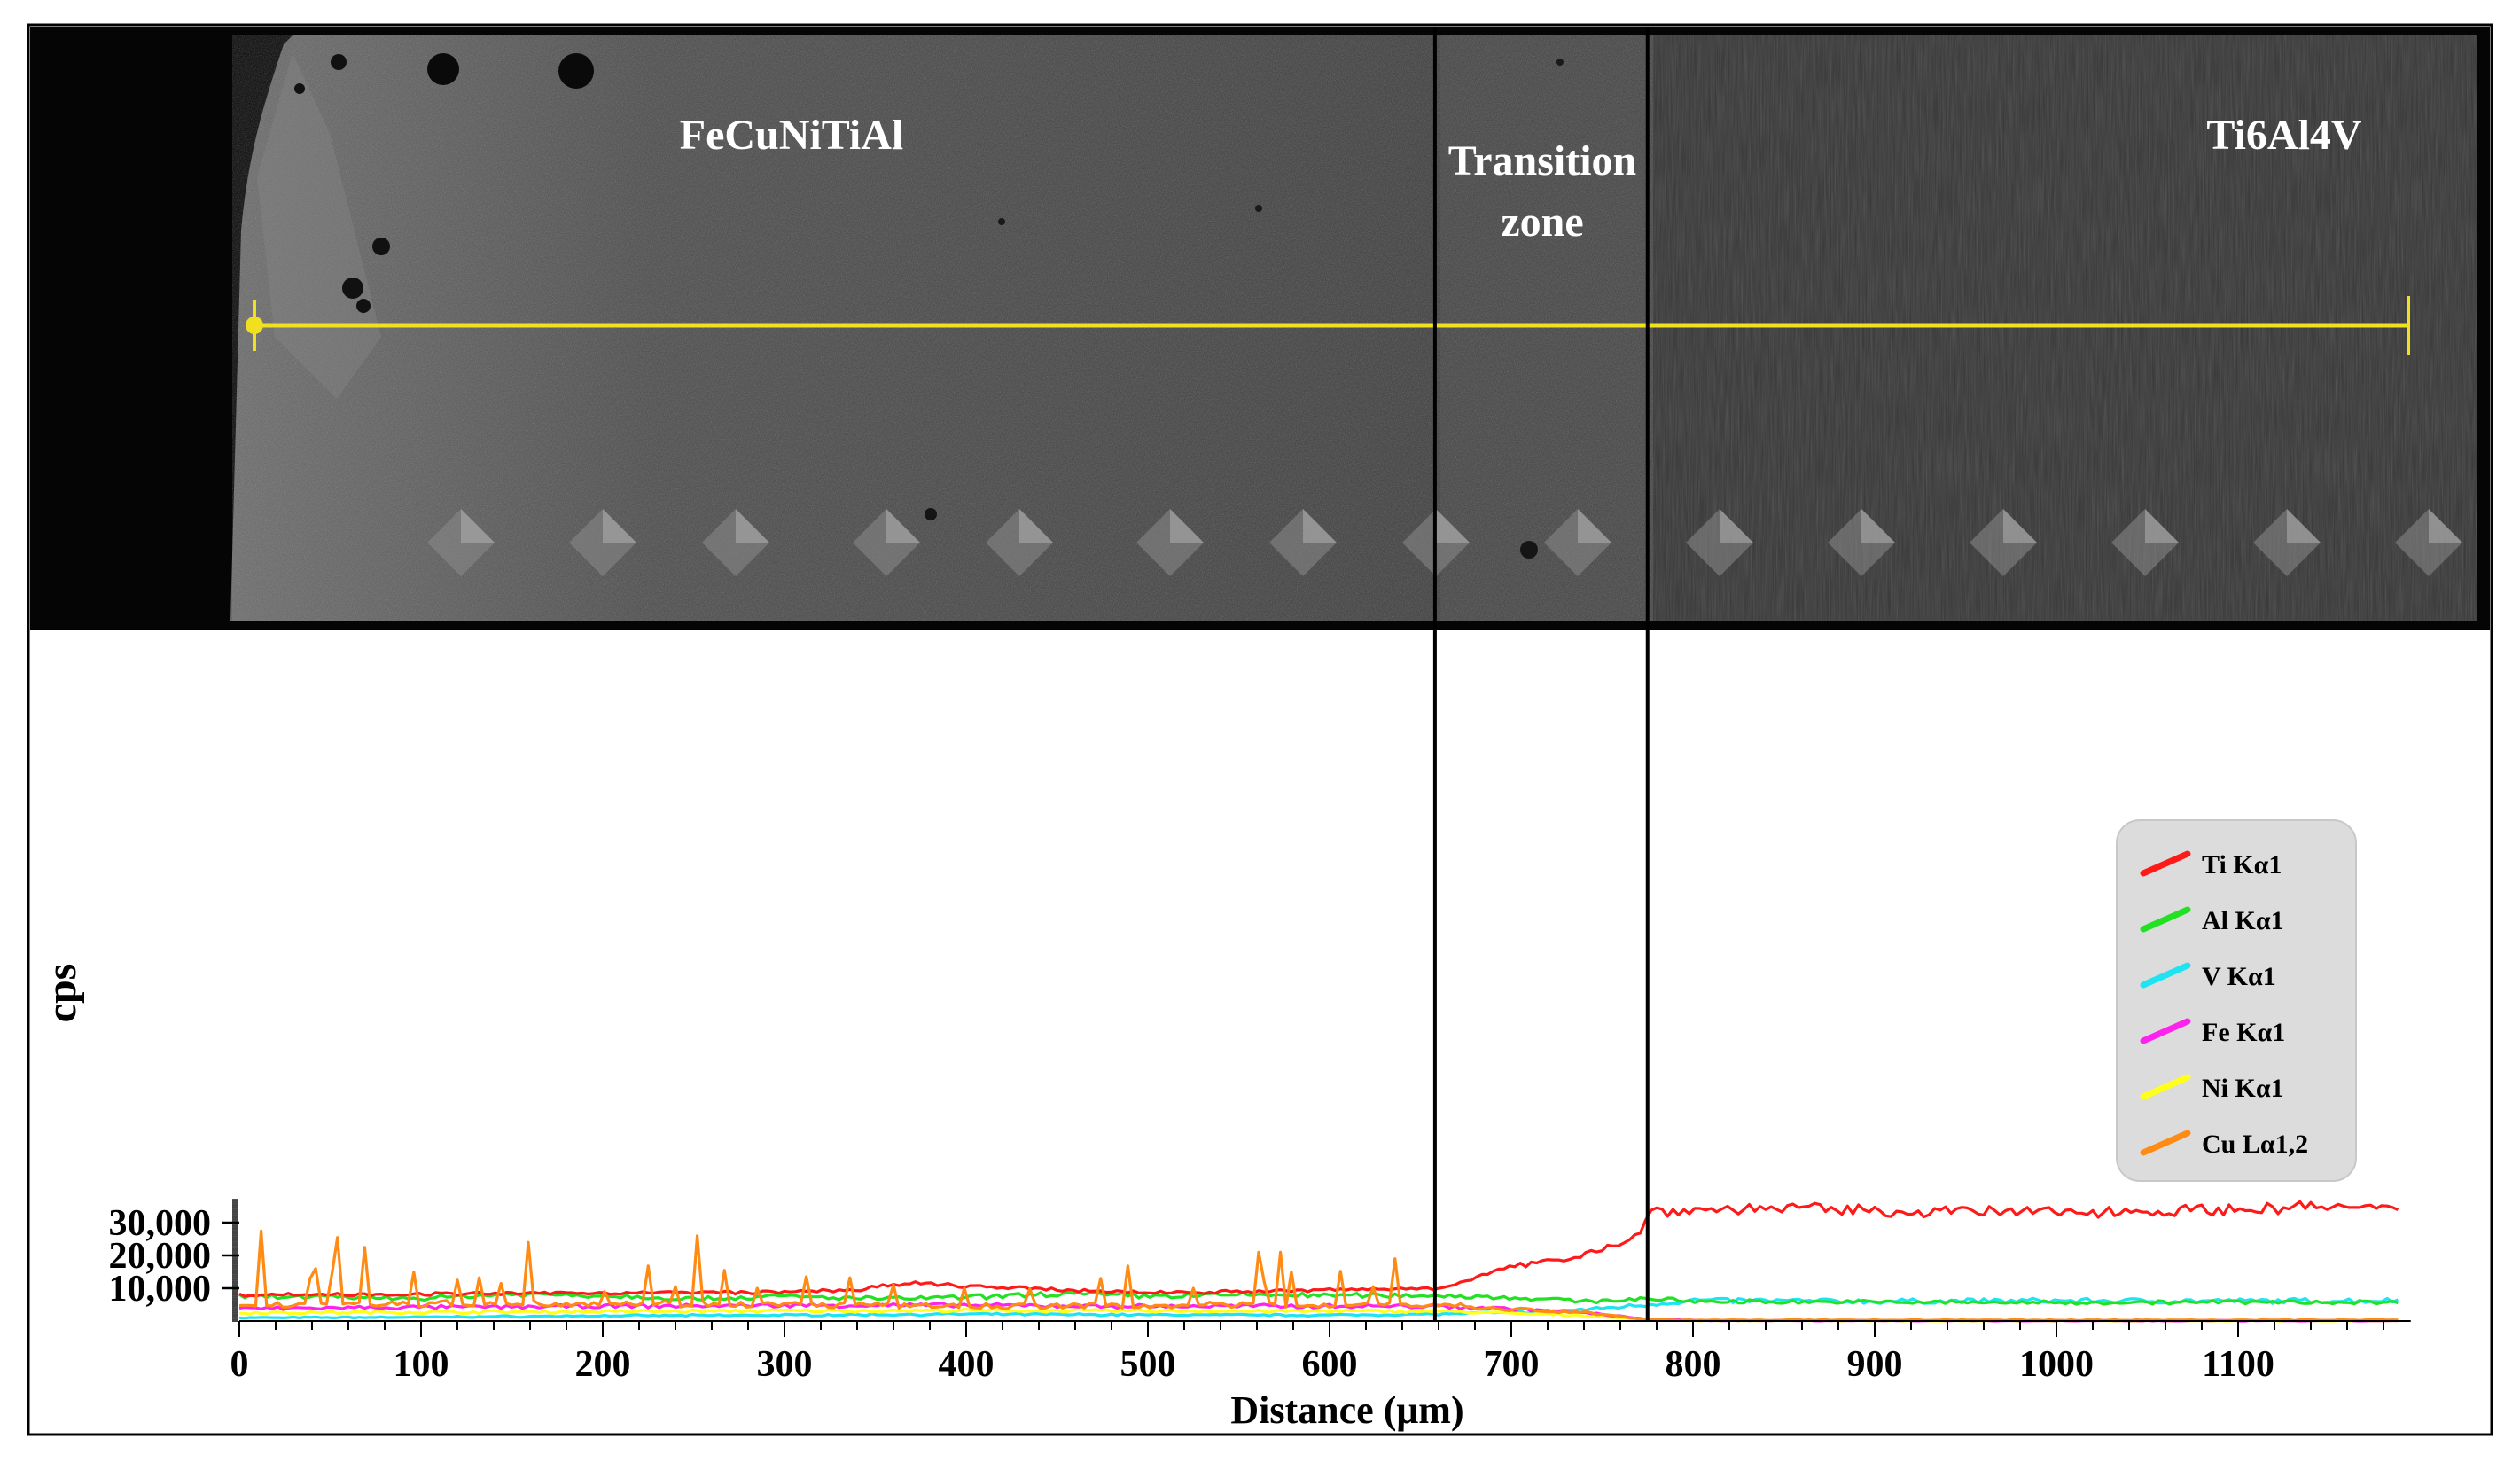  I want to click on y-tick-label: 10,000, so click(160, 1290).